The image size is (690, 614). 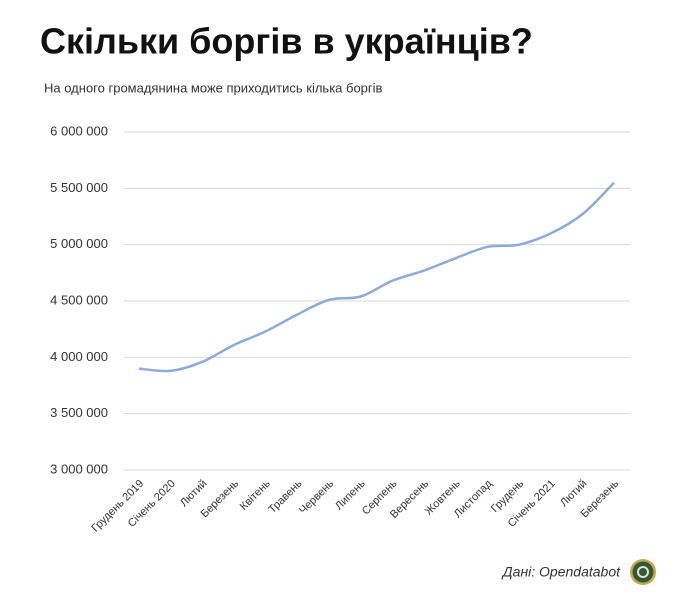 I want to click on y-tick-label: 4 500 000, so click(x=79, y=299).